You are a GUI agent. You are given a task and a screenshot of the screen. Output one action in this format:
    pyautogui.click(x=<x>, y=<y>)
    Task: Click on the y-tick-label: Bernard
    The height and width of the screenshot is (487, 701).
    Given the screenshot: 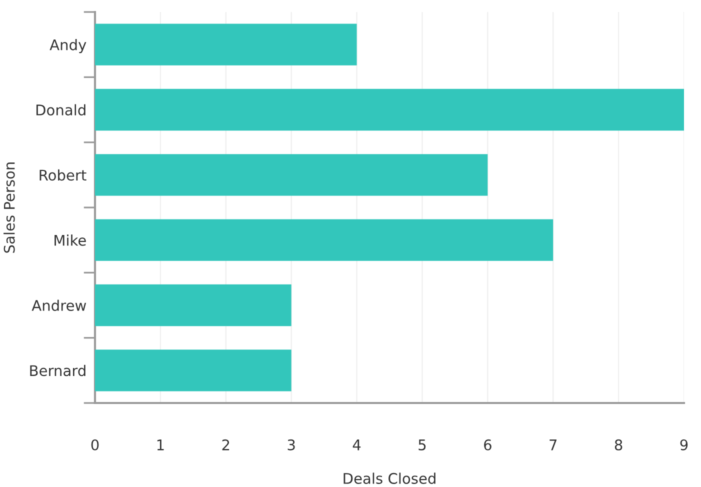 What is the action you would take?
    pyautogui.click(x=58, y=370)
    